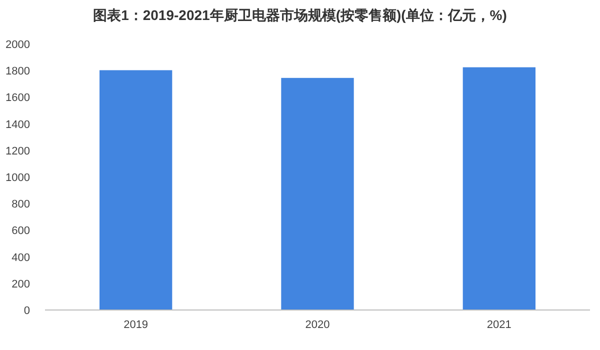 The image size is (600, 350). What do you see at coordinates (18, 178) in the screenshot?
I see `y-tick-label: 1000` at bounding box center [18, 178].